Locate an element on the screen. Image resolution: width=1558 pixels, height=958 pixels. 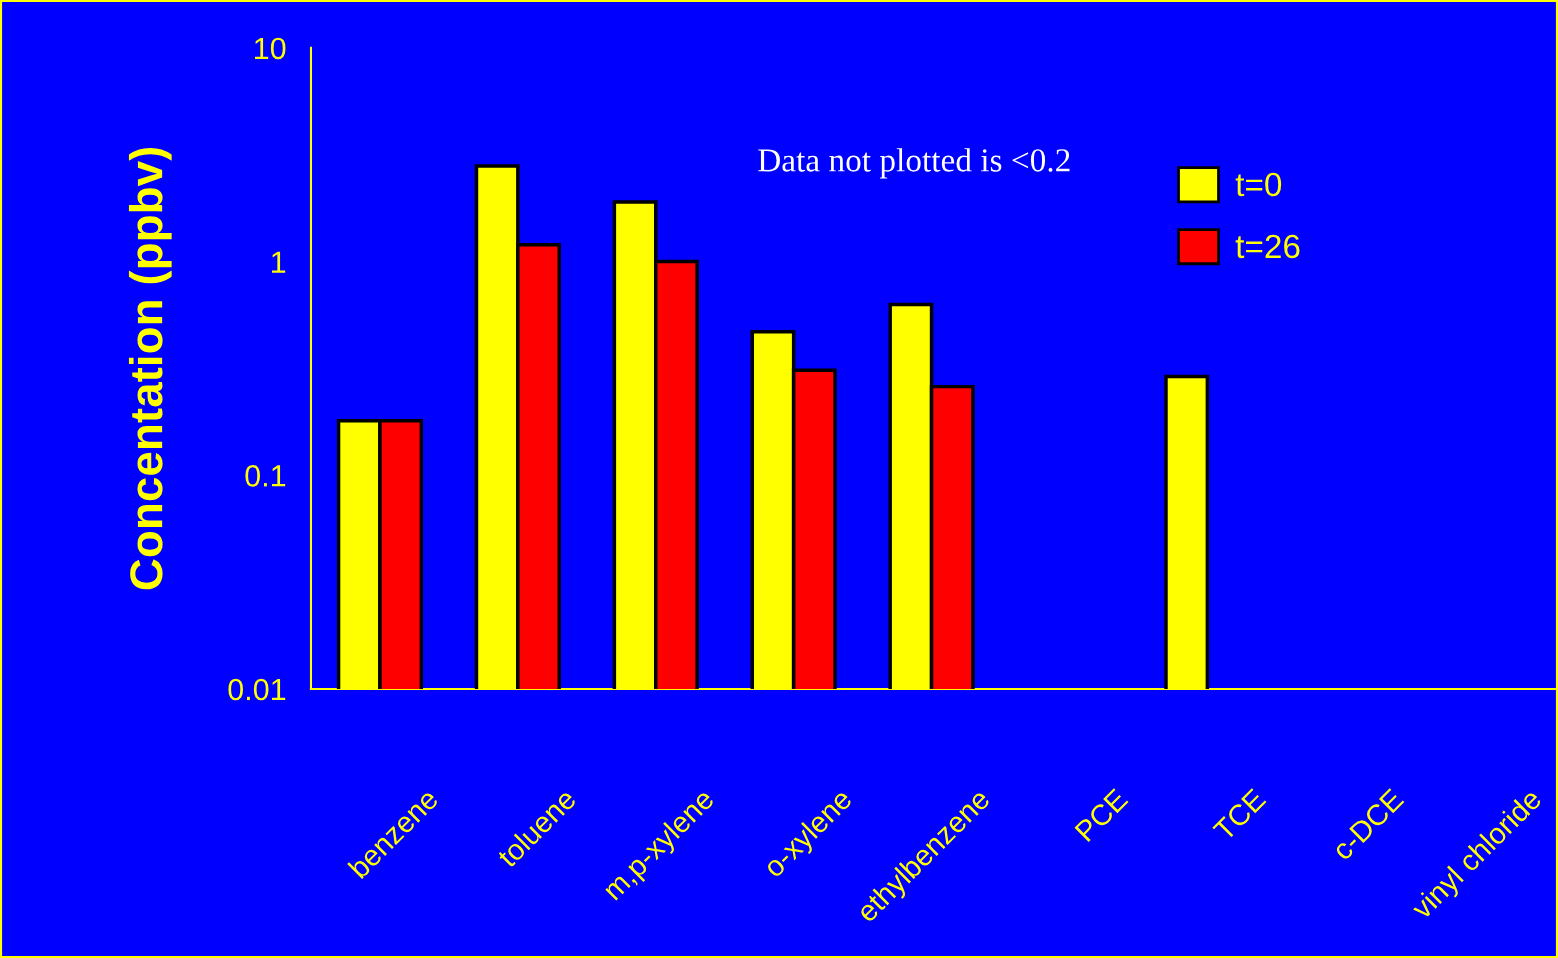
legend-label: t=0 is located at coordinates (1258, 184).